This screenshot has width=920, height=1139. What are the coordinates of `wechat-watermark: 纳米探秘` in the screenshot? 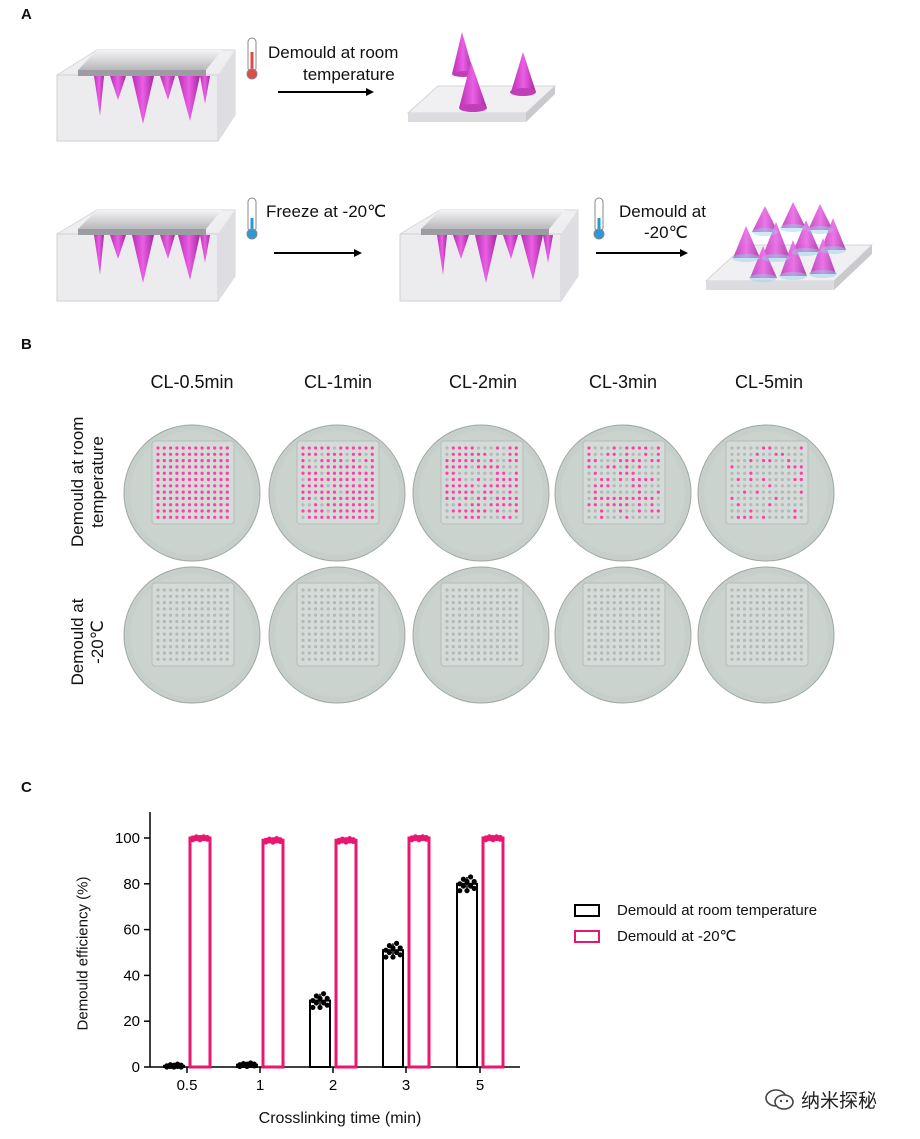 It's located at (821, 1099).